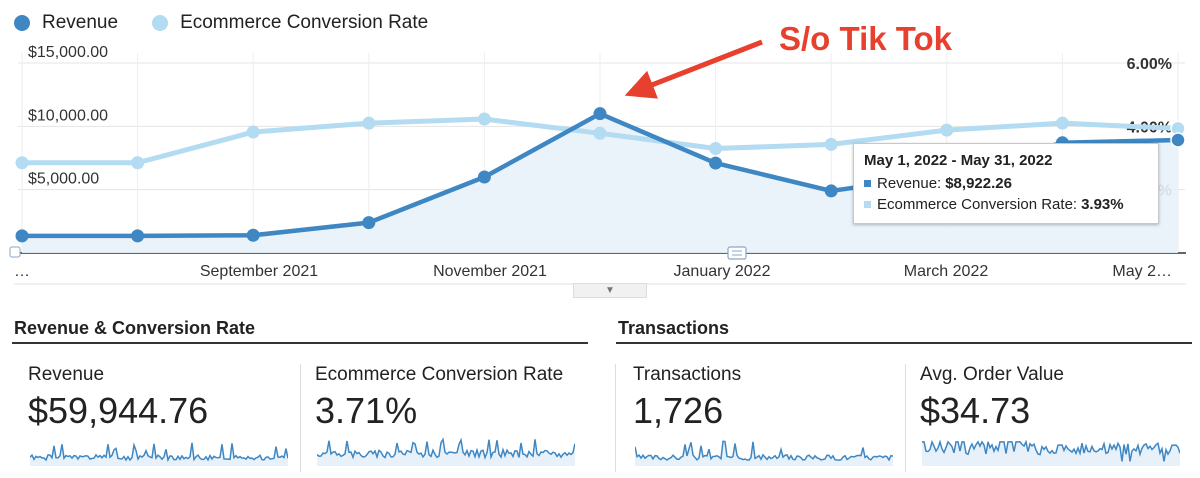 The image size is (1200, 478). Describe the element at coordinates (68, 115) in the screenshot. I see `y-tick-label: $10,000.00` at that location.